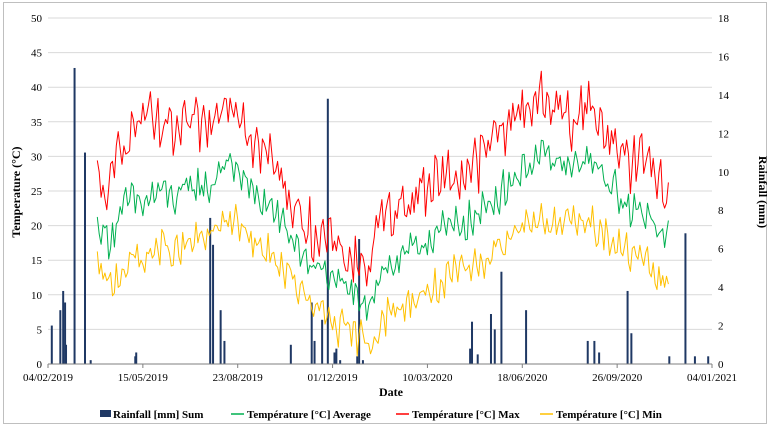  Describe the element at coordinates (721, 365) in the screenshot. I see `y2-tick-label: 0` at that location.